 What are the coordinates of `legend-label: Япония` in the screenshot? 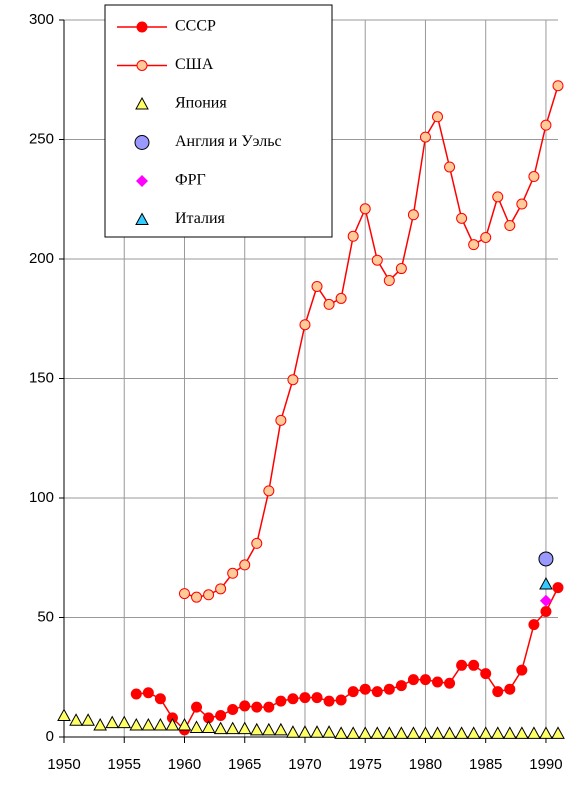 It's located at (201, 103).